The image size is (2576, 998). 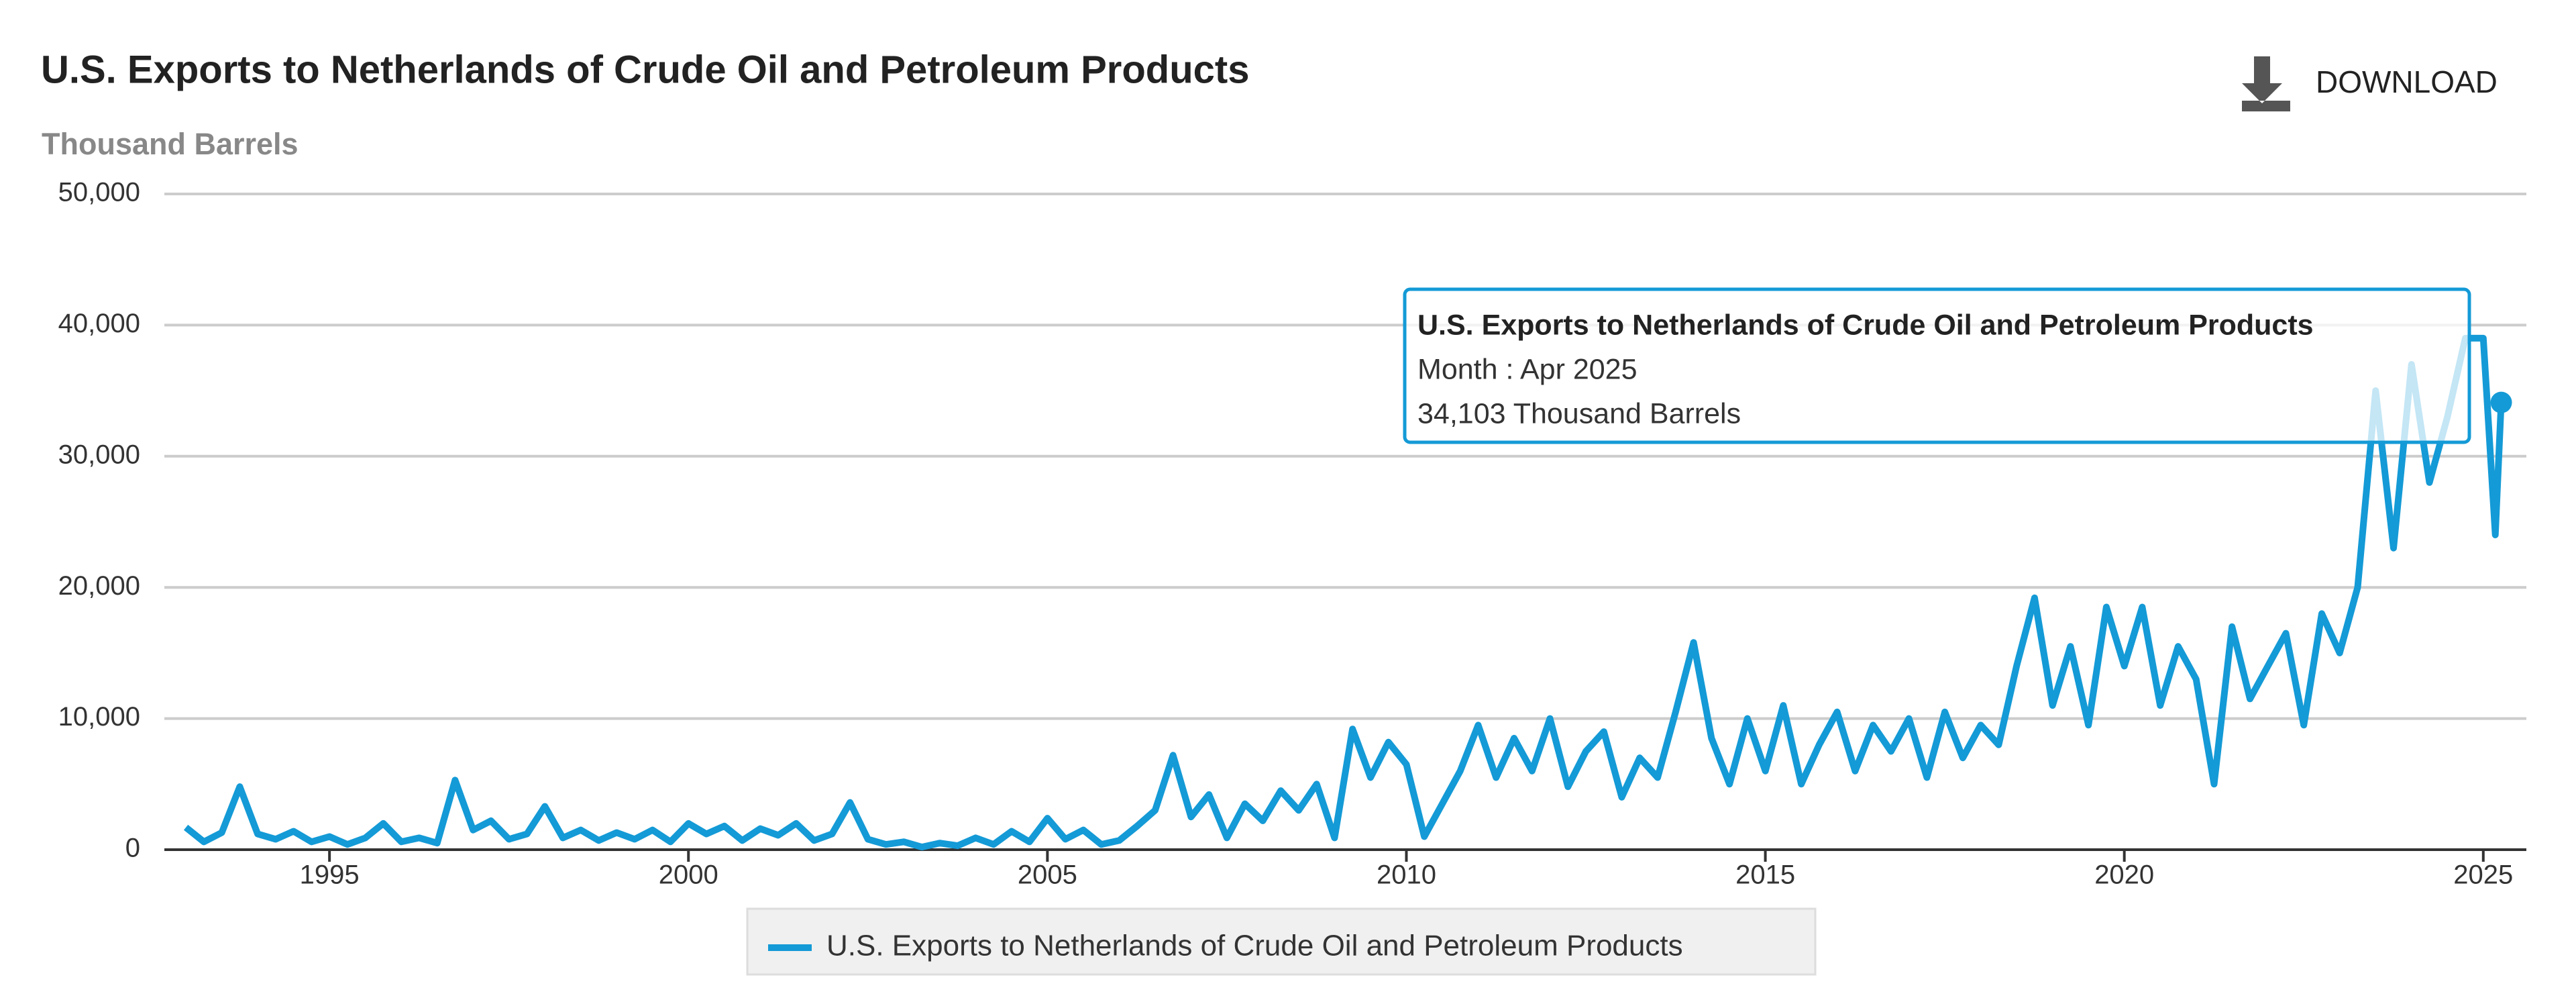 I want to click on x-tick-label: 1995, so click(x=330, y=875).